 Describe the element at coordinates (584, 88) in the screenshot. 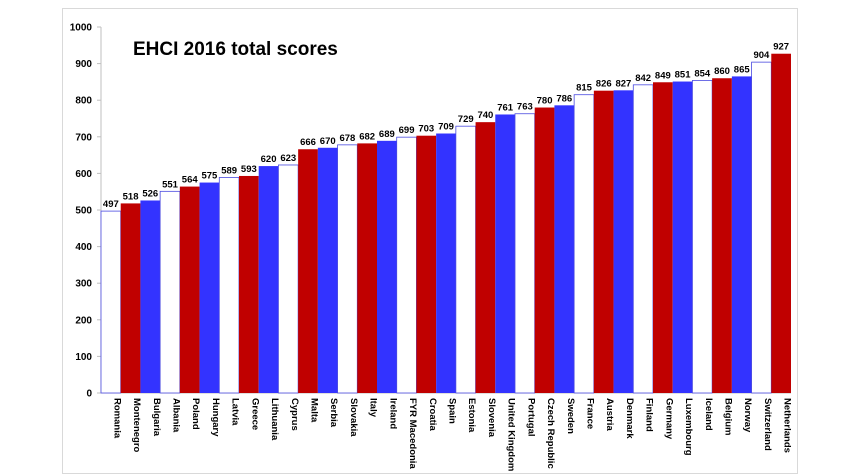

I see `value-label: 815` at that location.